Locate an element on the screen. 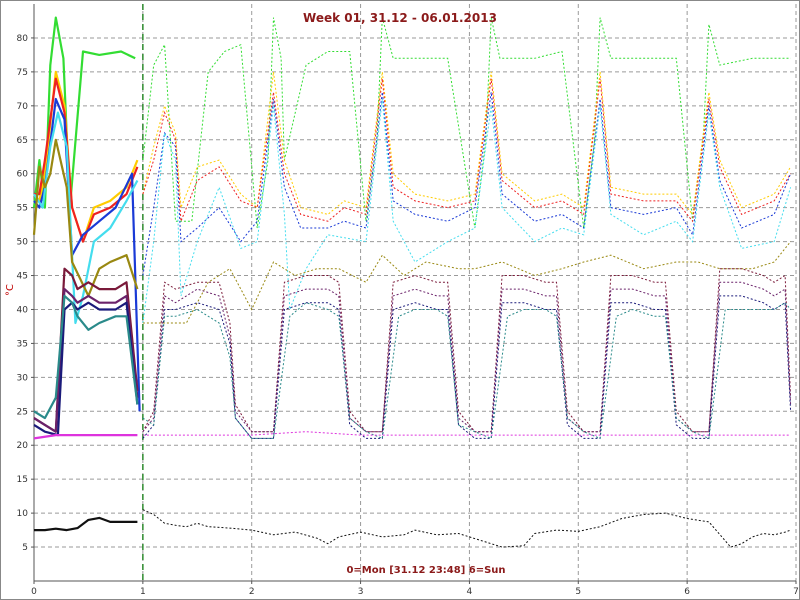 The image size is (800, 600). y-tick-label: 5 is located at coordinates (25, 548).